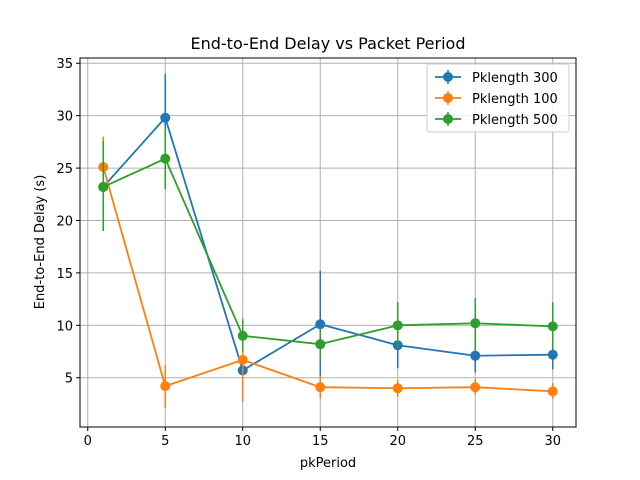 The image size is (640, 480). I want to click on x-tick-label: 0, so click(88, 441).